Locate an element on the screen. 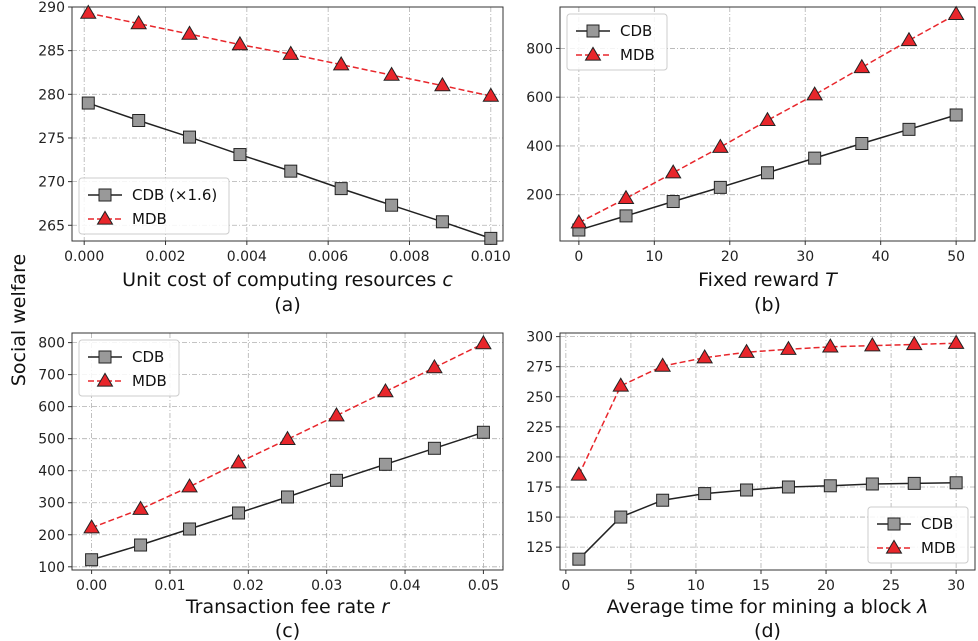 Image resolution: width=978 pixels, height=641 pixels. x-axis-label-text: Unit cost of computing resources is located at coordinates (282, 280).